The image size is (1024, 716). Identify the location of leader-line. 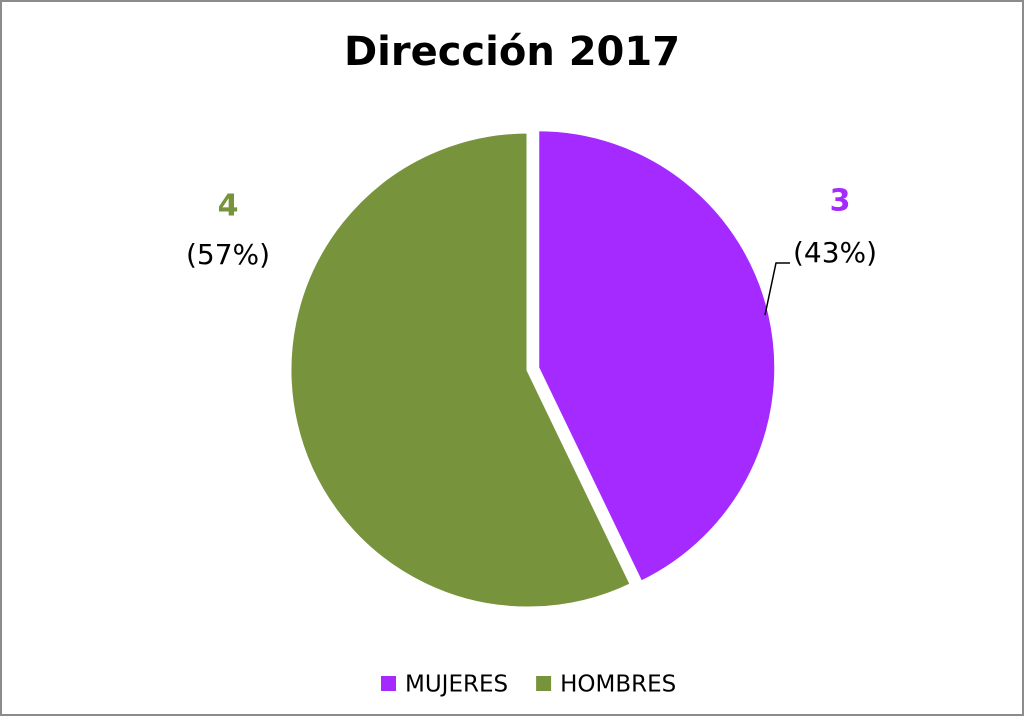
(777, 289).